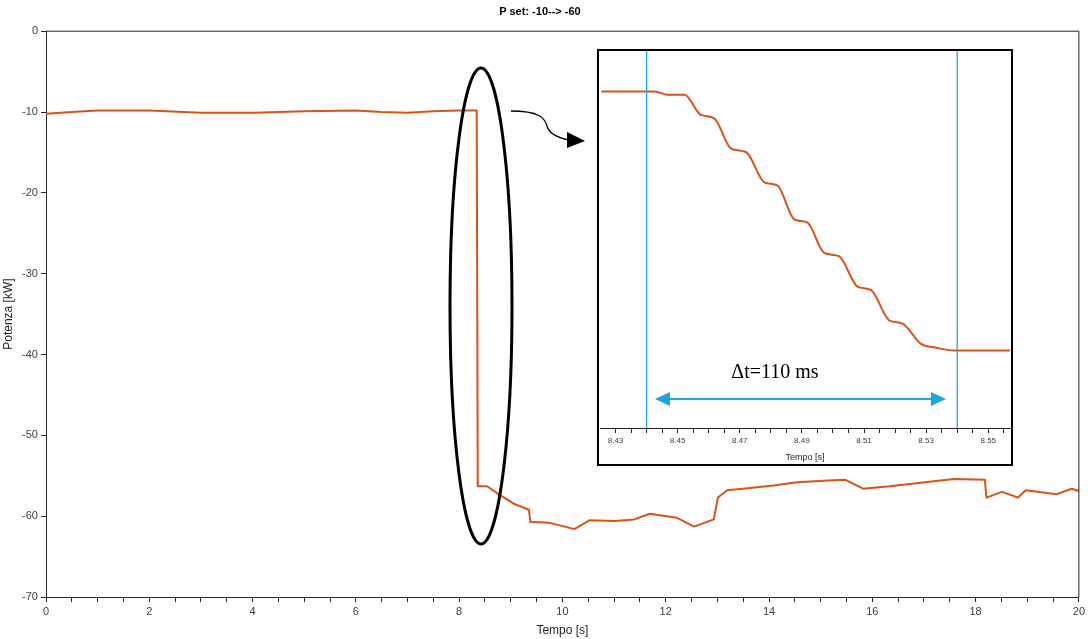 This screenshot has height=639, width=1088. Describe the element at coordinates (30, 596) in the screenshot. I see `y-tick-label: -70` at that location.